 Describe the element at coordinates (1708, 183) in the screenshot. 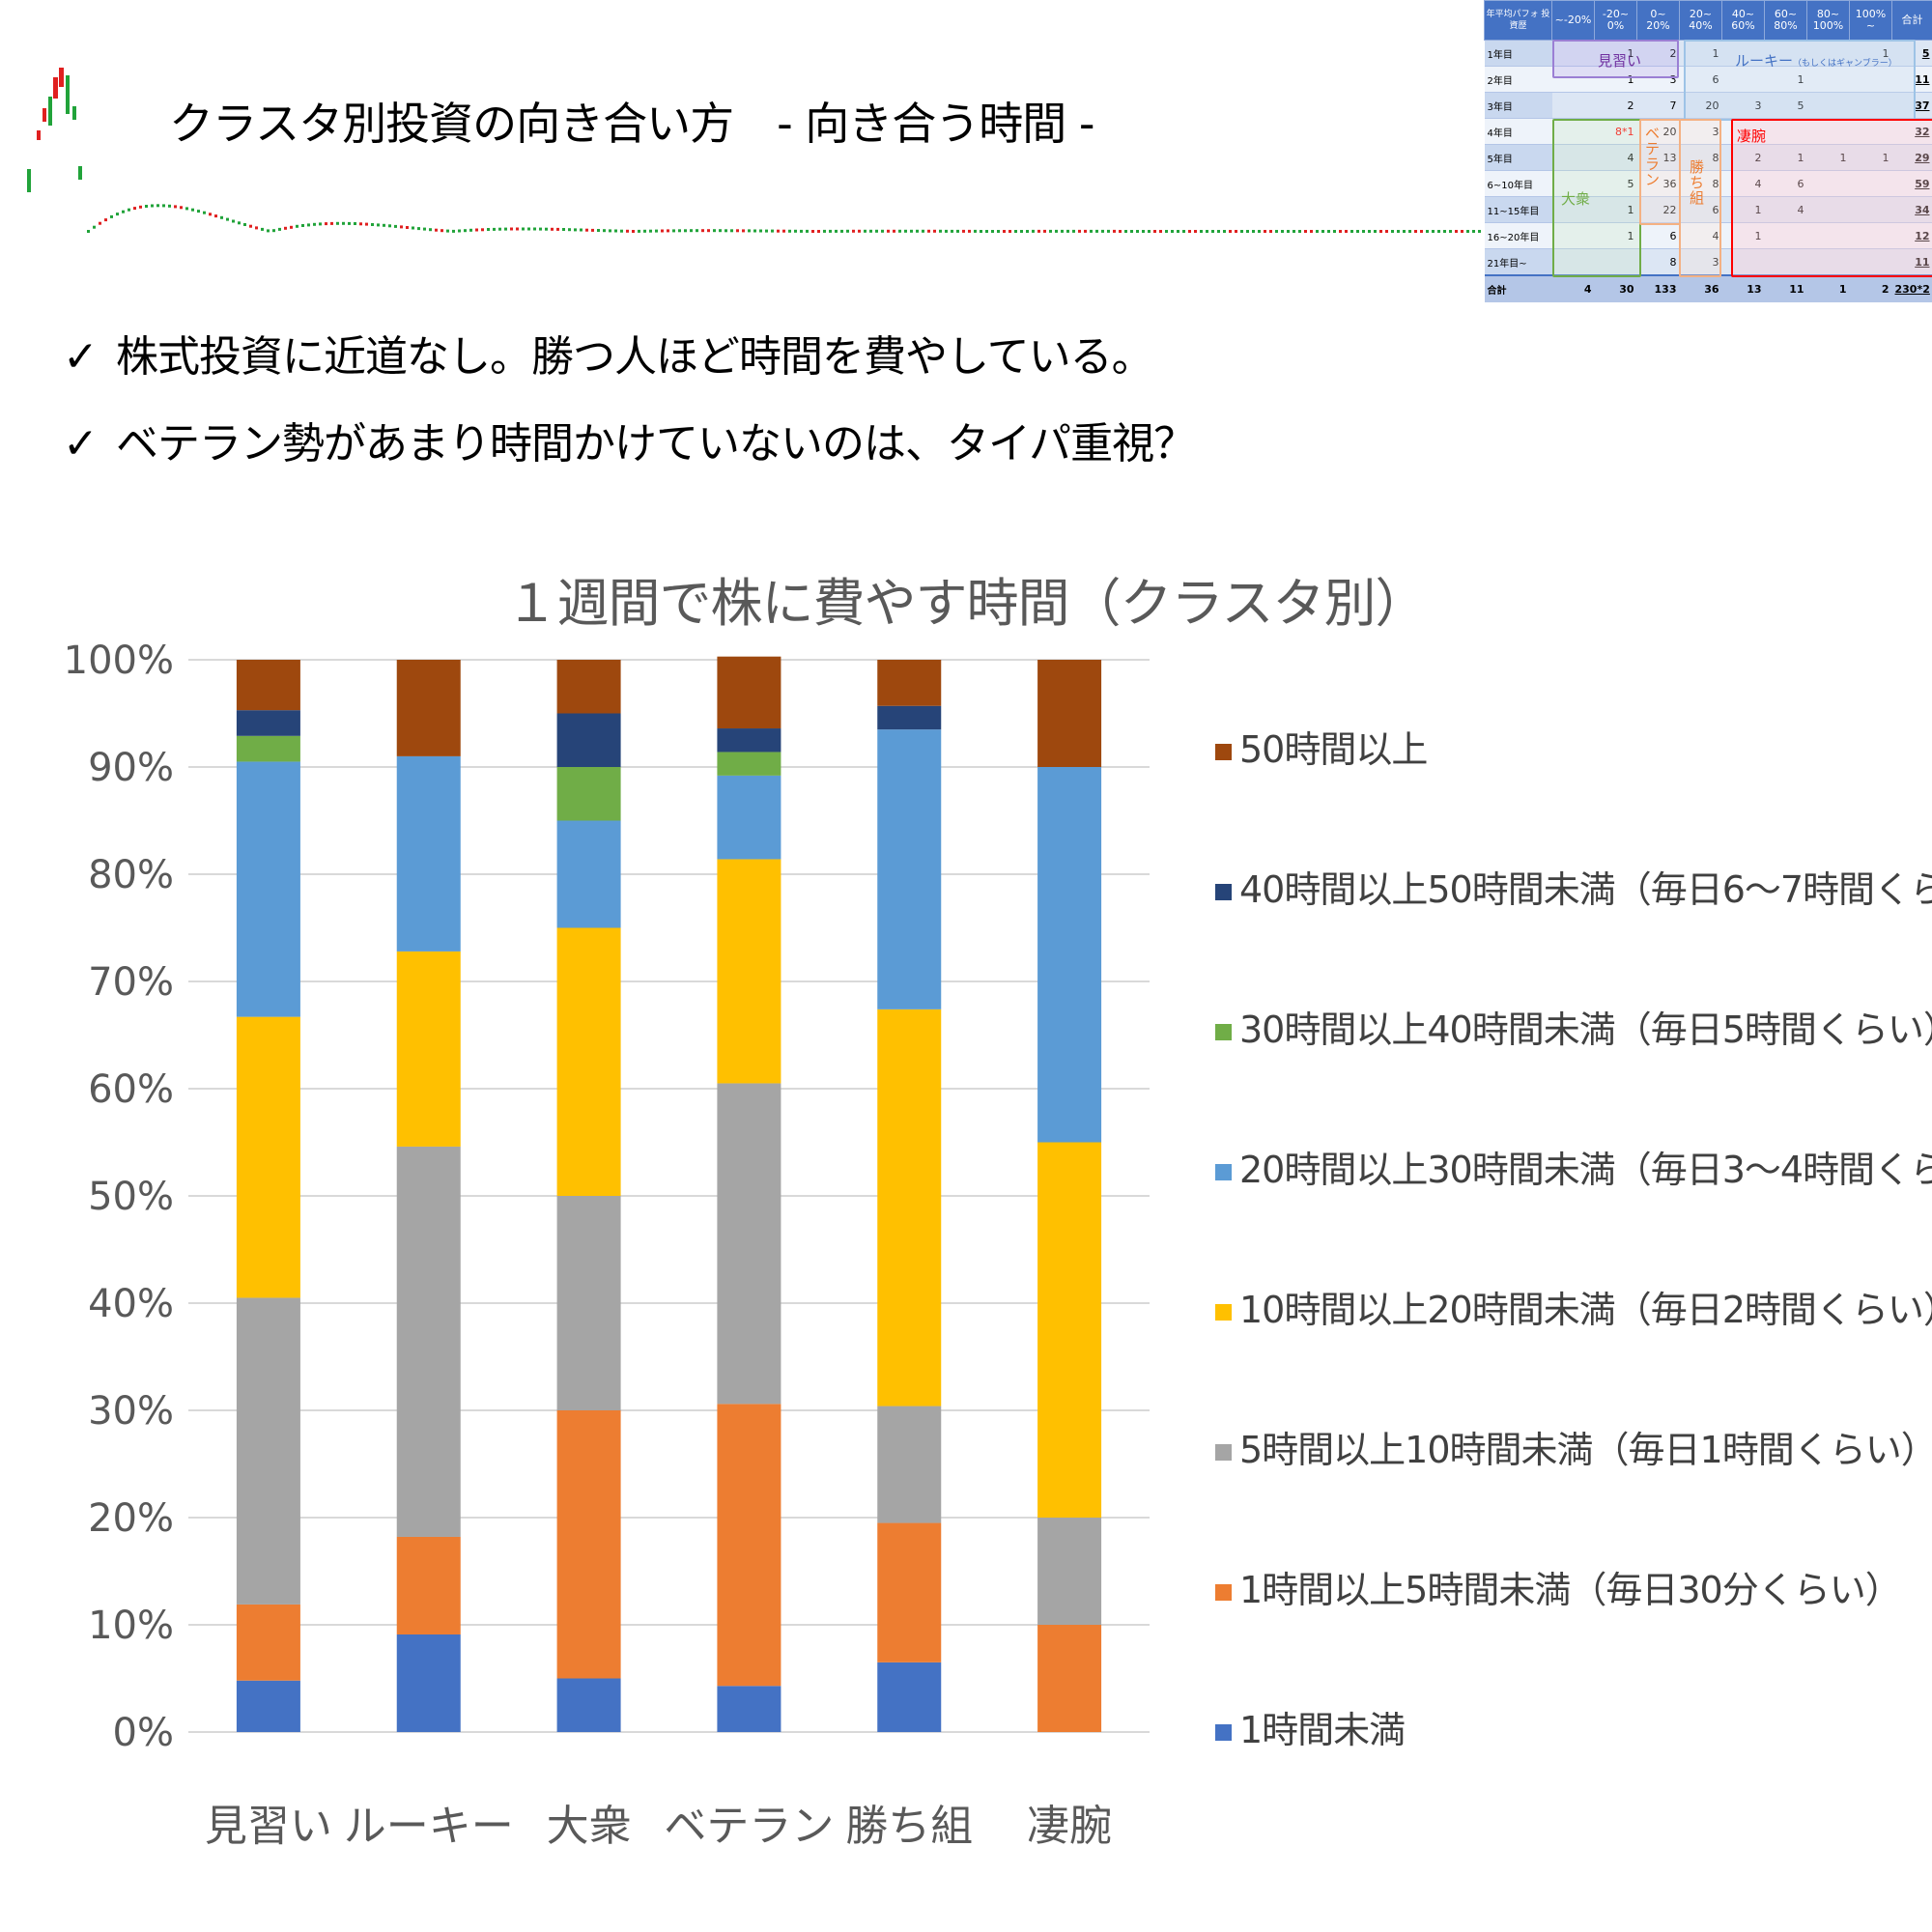

I see `table-row: 6~10年目 5 36 8 4 6 59` at that location.